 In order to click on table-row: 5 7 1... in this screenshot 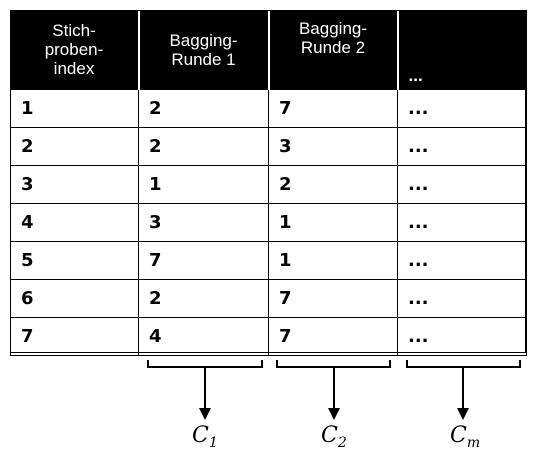, I will do `click(268, 260)`.